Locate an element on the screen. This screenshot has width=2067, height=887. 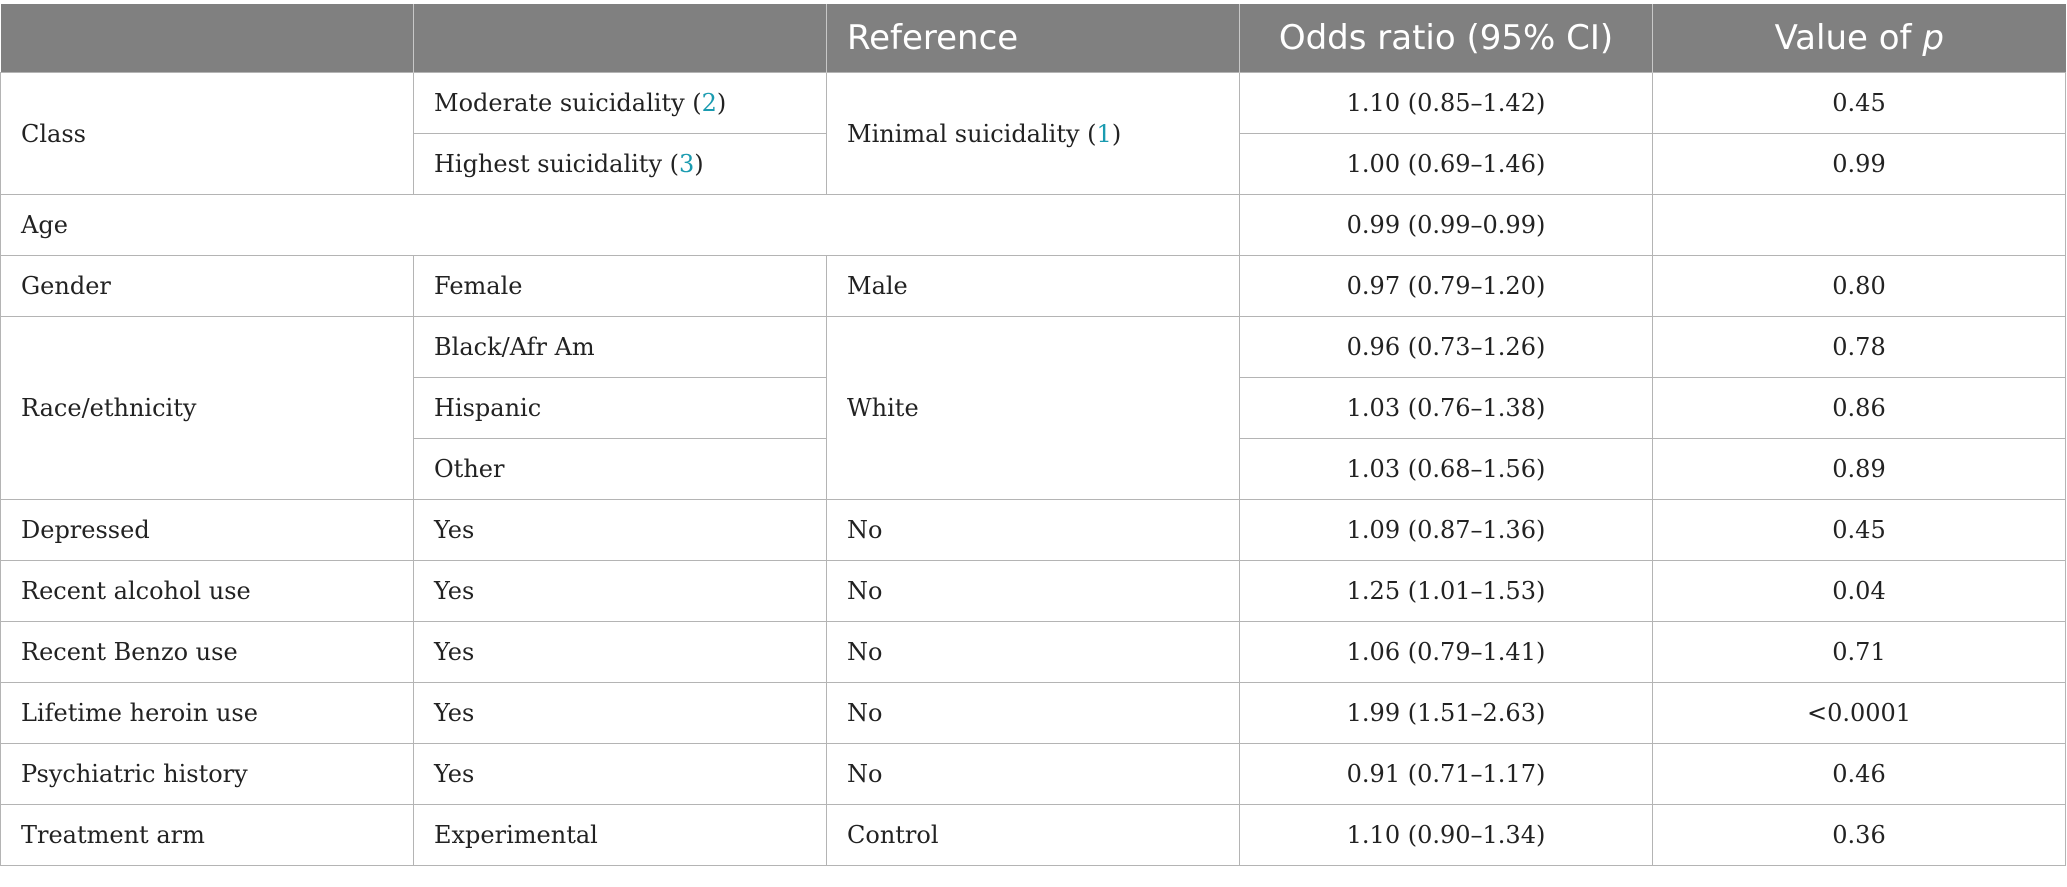
cell-p-value is located at coordinates (1859, 225).